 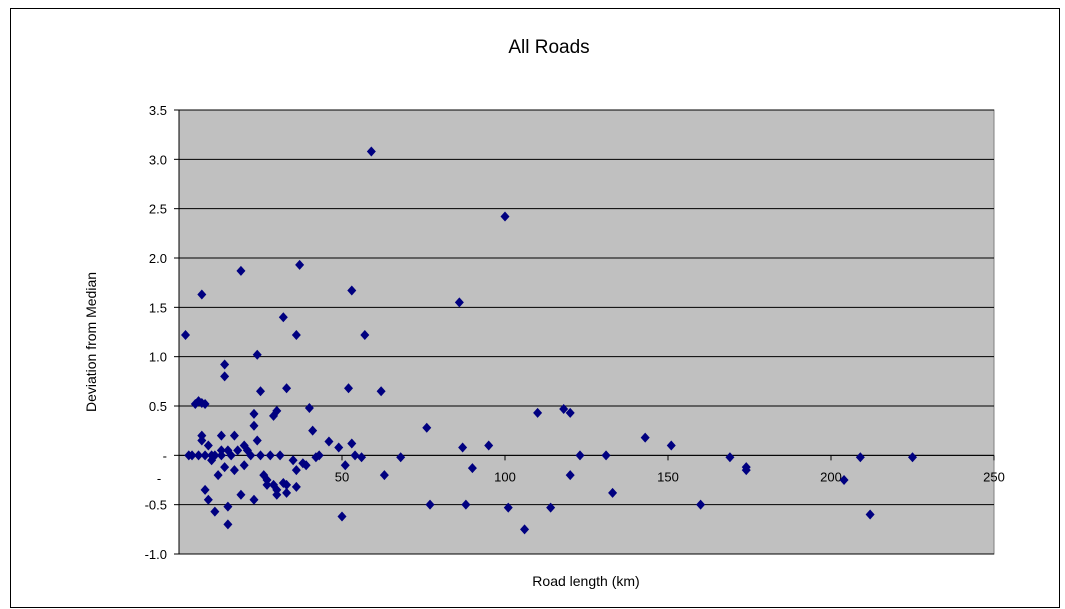 I want to click on x-tick-labels: 50 100 150 200 250, so click(x=670, y=476).